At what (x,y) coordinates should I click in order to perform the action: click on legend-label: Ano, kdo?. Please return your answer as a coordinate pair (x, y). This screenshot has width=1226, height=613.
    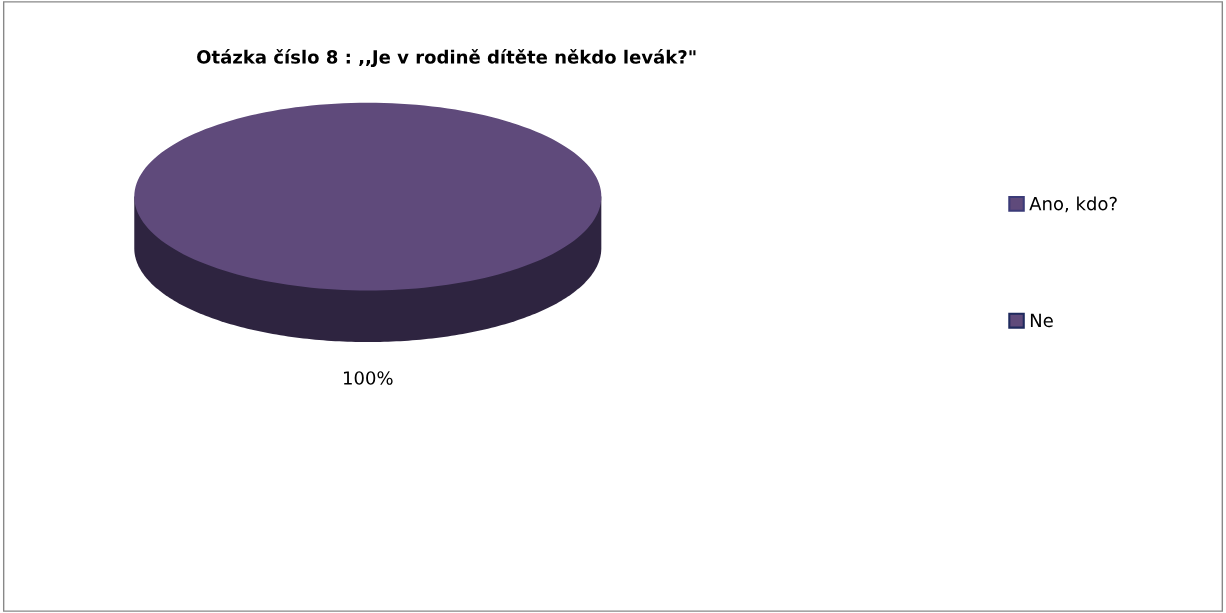
    Looking at the image, I should click on (1073, 204).